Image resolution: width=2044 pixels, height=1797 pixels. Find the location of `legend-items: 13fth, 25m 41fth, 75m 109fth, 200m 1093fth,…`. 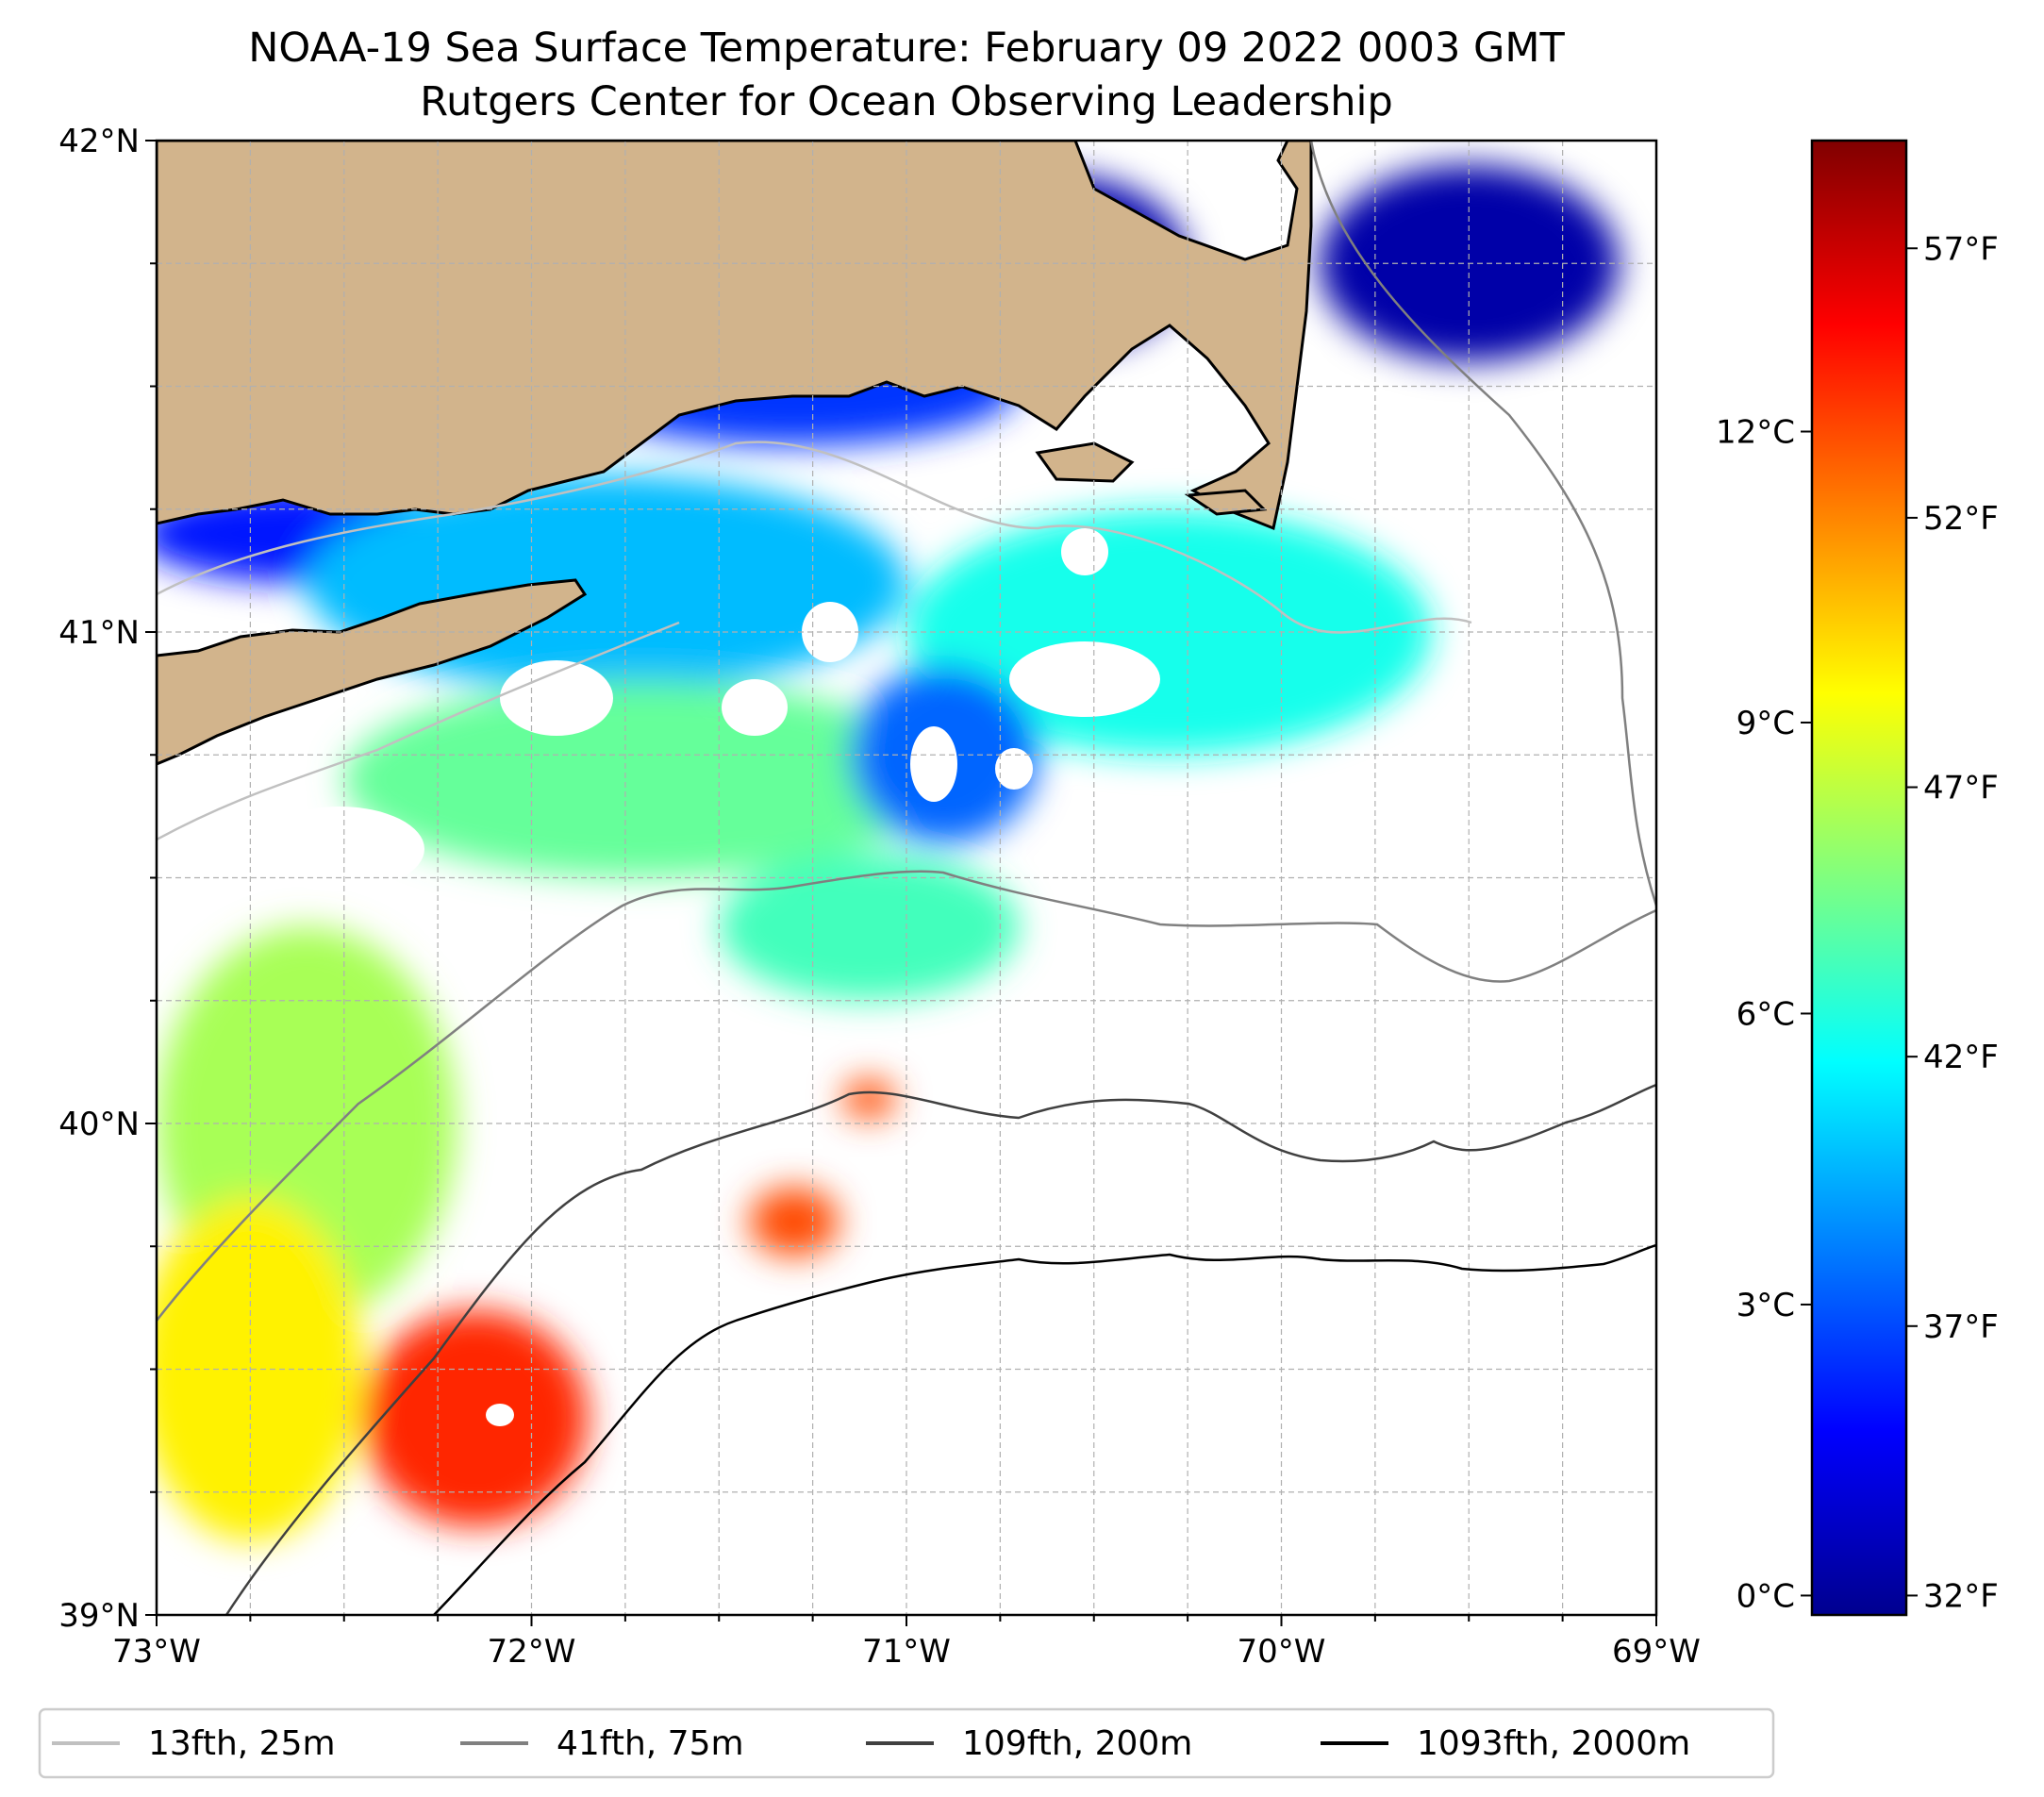

legend-items: 13fth, 25m 41fth, 75m 109fth, 200m 1093fth,… is located at coordinates (871, 1743).